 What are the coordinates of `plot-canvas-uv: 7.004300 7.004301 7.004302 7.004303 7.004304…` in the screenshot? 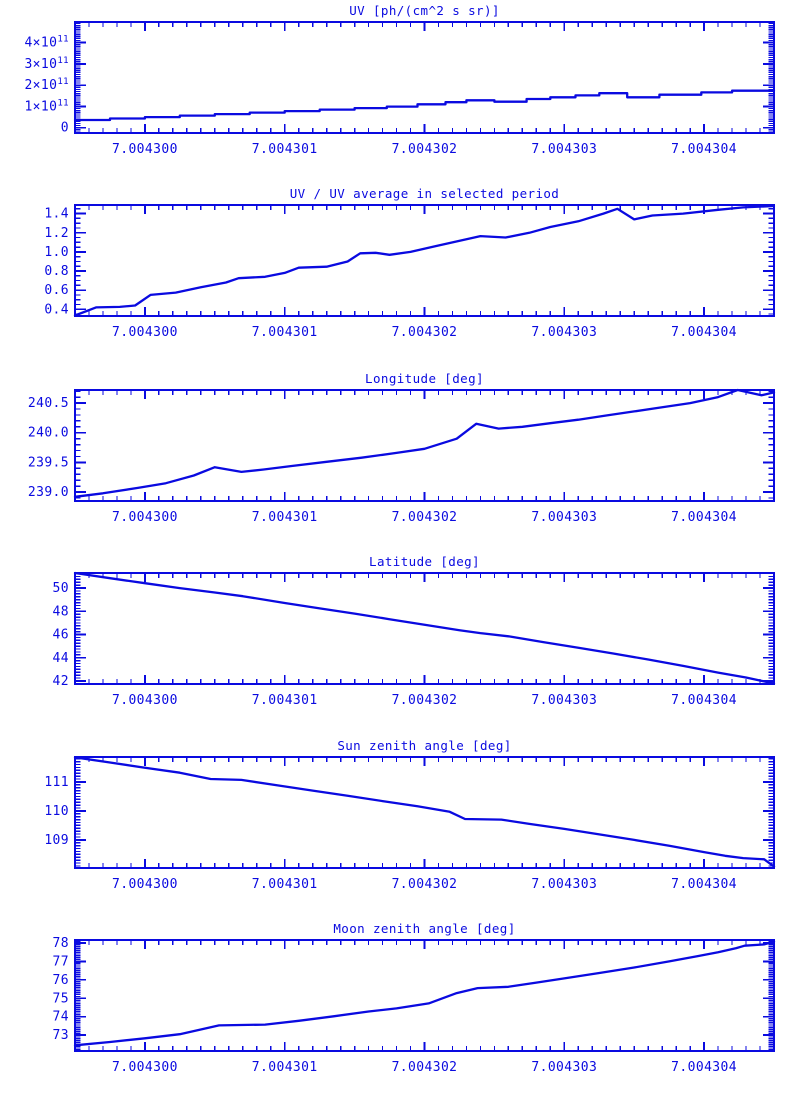 It's located at (400, 89).